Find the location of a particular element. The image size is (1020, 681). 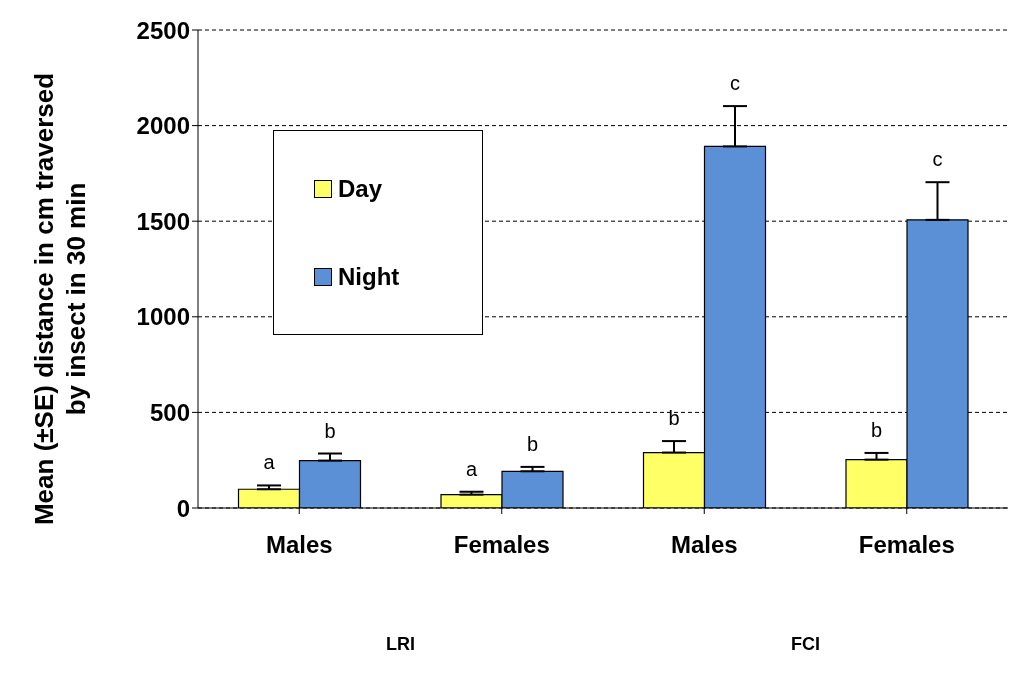

y-tick-label: 2500 is located at coordinates (163, 30).